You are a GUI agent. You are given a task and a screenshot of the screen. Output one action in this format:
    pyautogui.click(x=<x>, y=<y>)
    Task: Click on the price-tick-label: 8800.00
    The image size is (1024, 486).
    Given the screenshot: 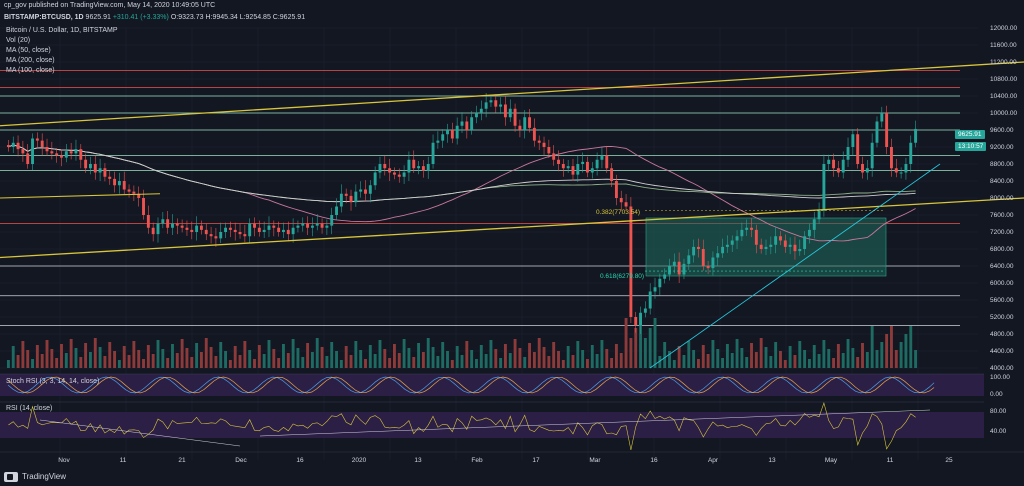 What is the action you would take?
    pyautogui.click(x=1002, y=164)
    